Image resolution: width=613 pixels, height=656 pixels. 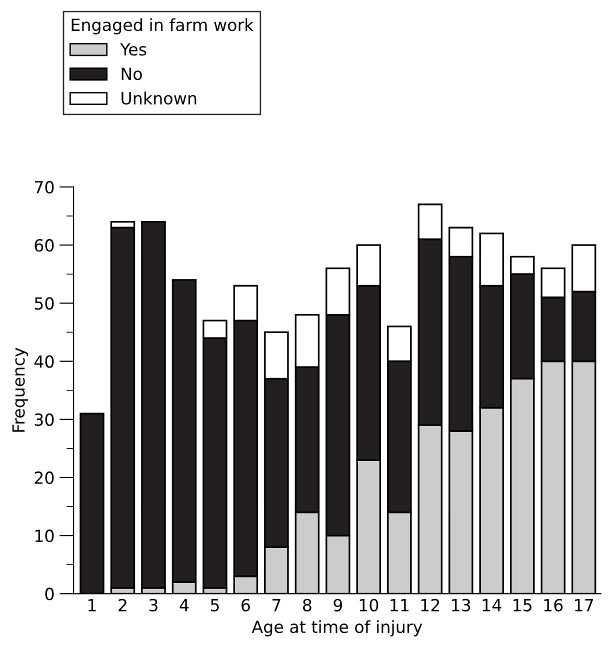 What do you see at coordinates (492, 605) in the screenshot?
I see `x-tick-label: 14` at bounding box center [492, 605].